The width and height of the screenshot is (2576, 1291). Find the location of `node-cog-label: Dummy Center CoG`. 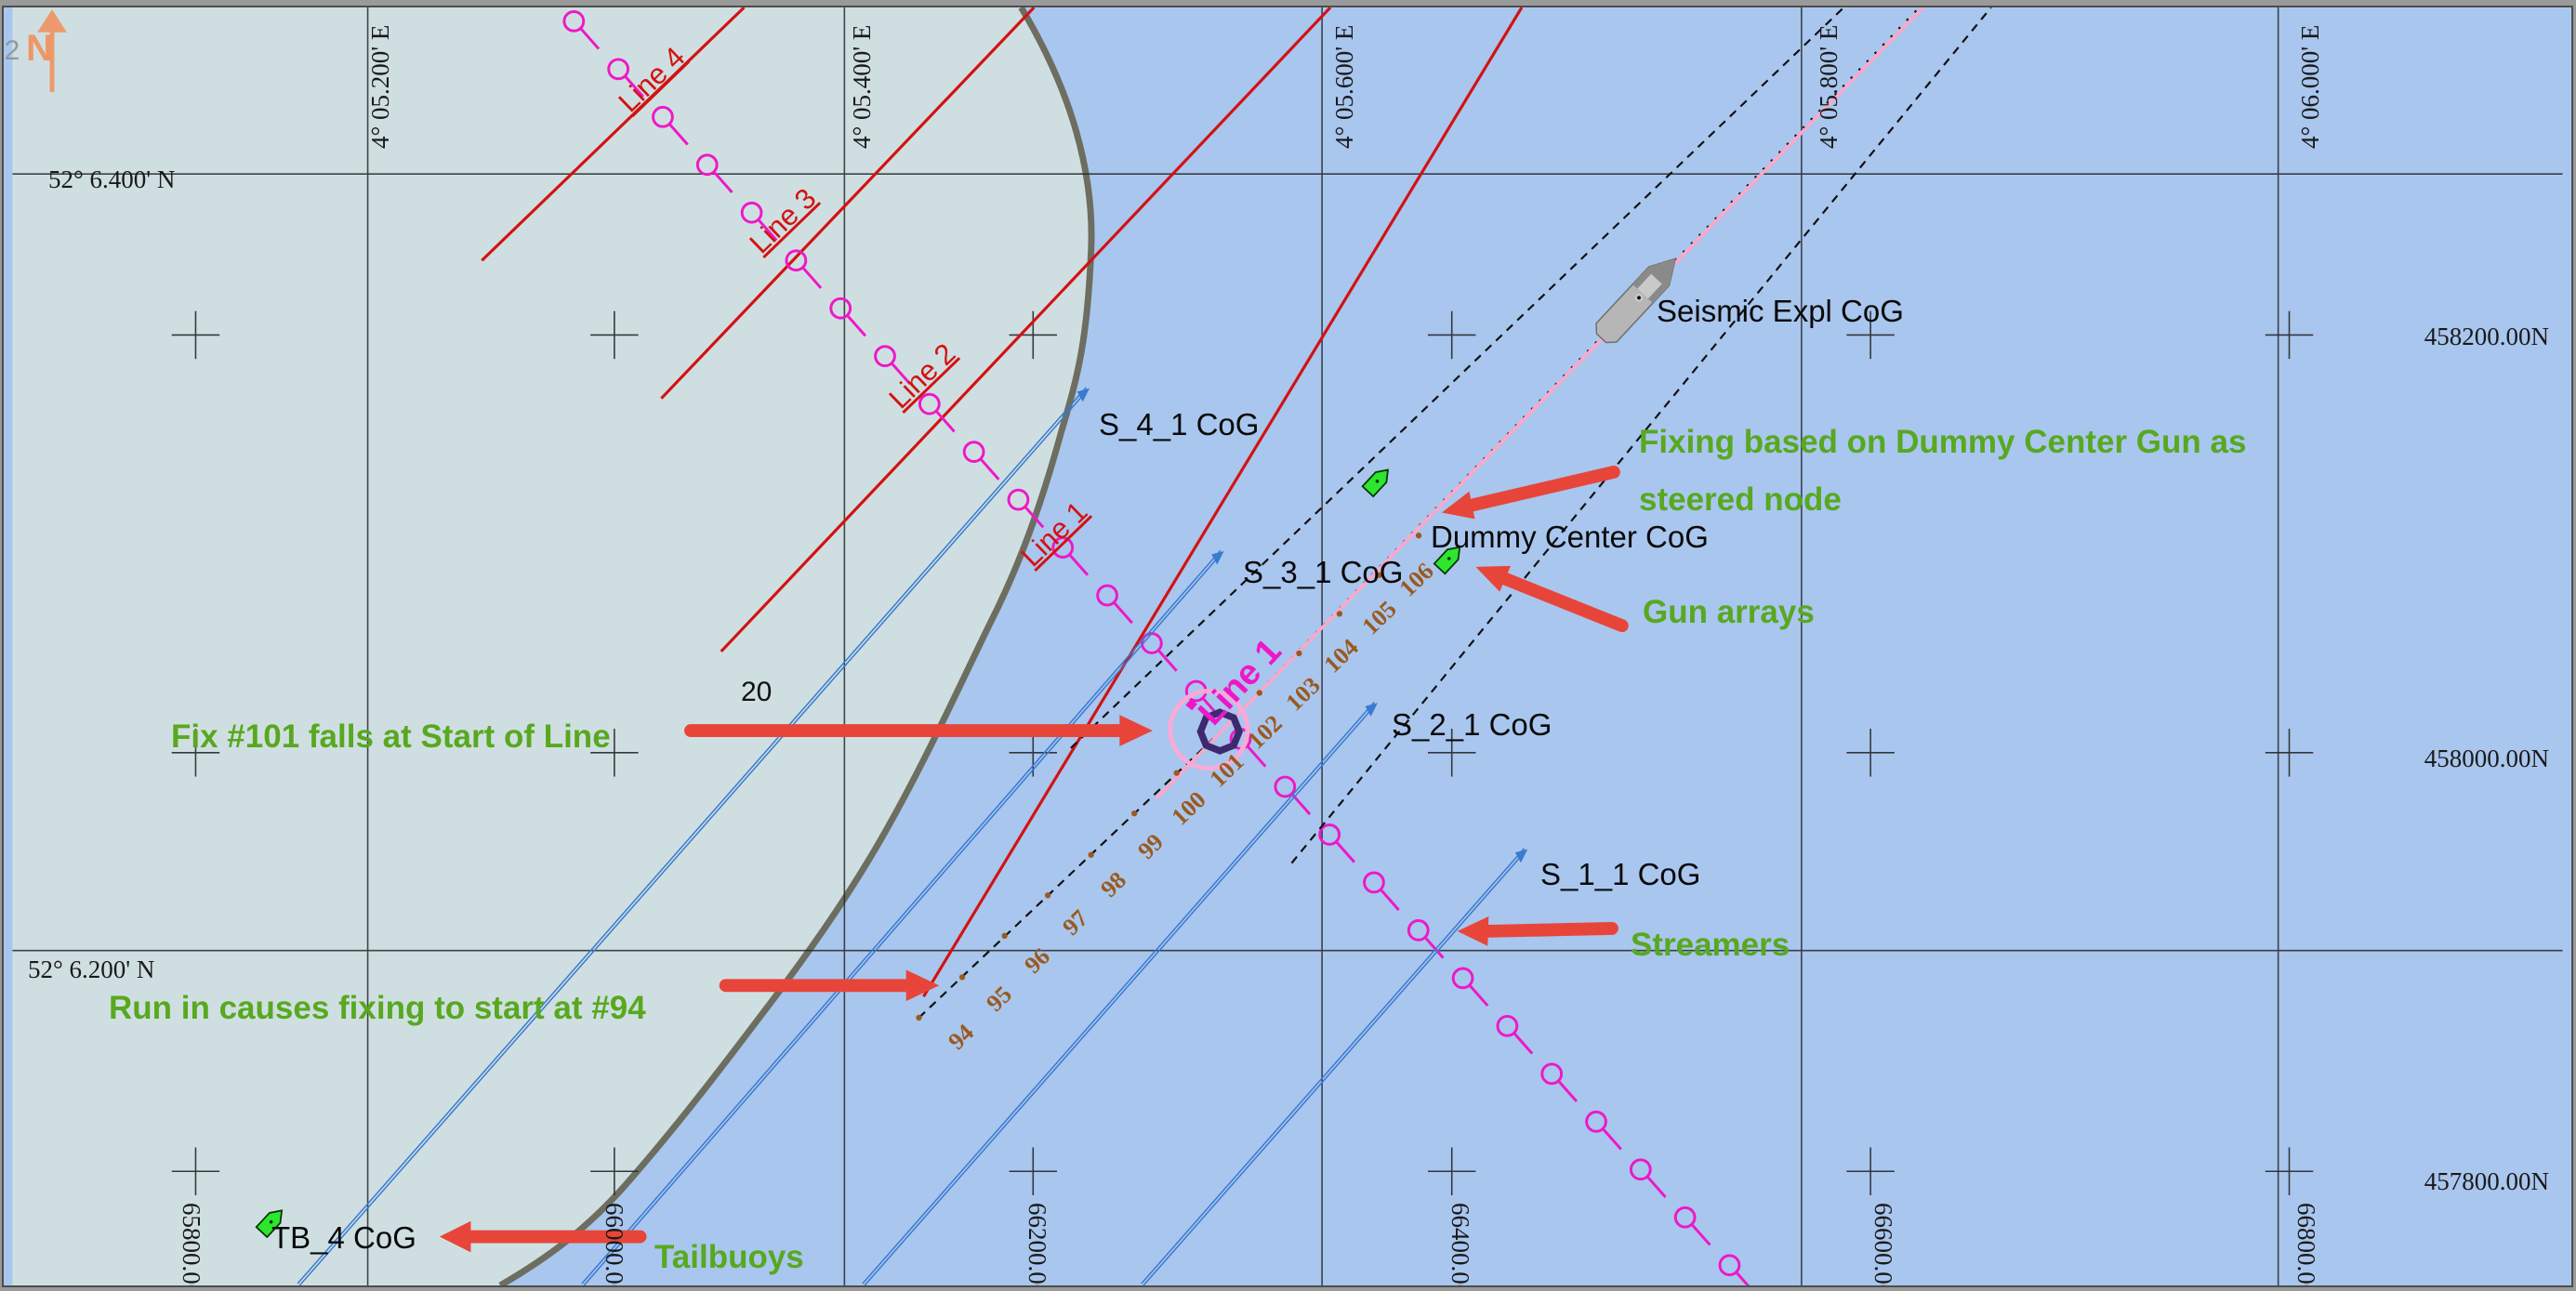

node-cog-label: Dummy Center CoG is located at coordinates (1570, 537).